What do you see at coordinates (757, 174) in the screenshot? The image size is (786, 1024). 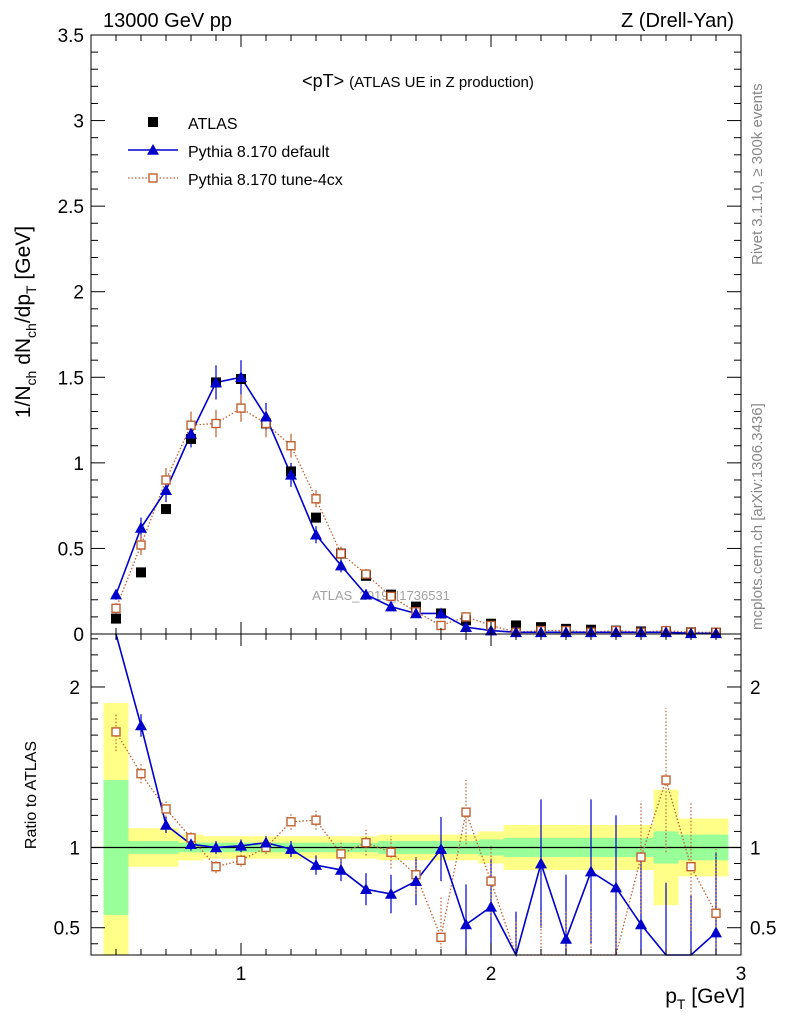 I see `side-label-rivet: Rivet 3.1.10, ≥ 300k events` at bounding box center [757, 174].